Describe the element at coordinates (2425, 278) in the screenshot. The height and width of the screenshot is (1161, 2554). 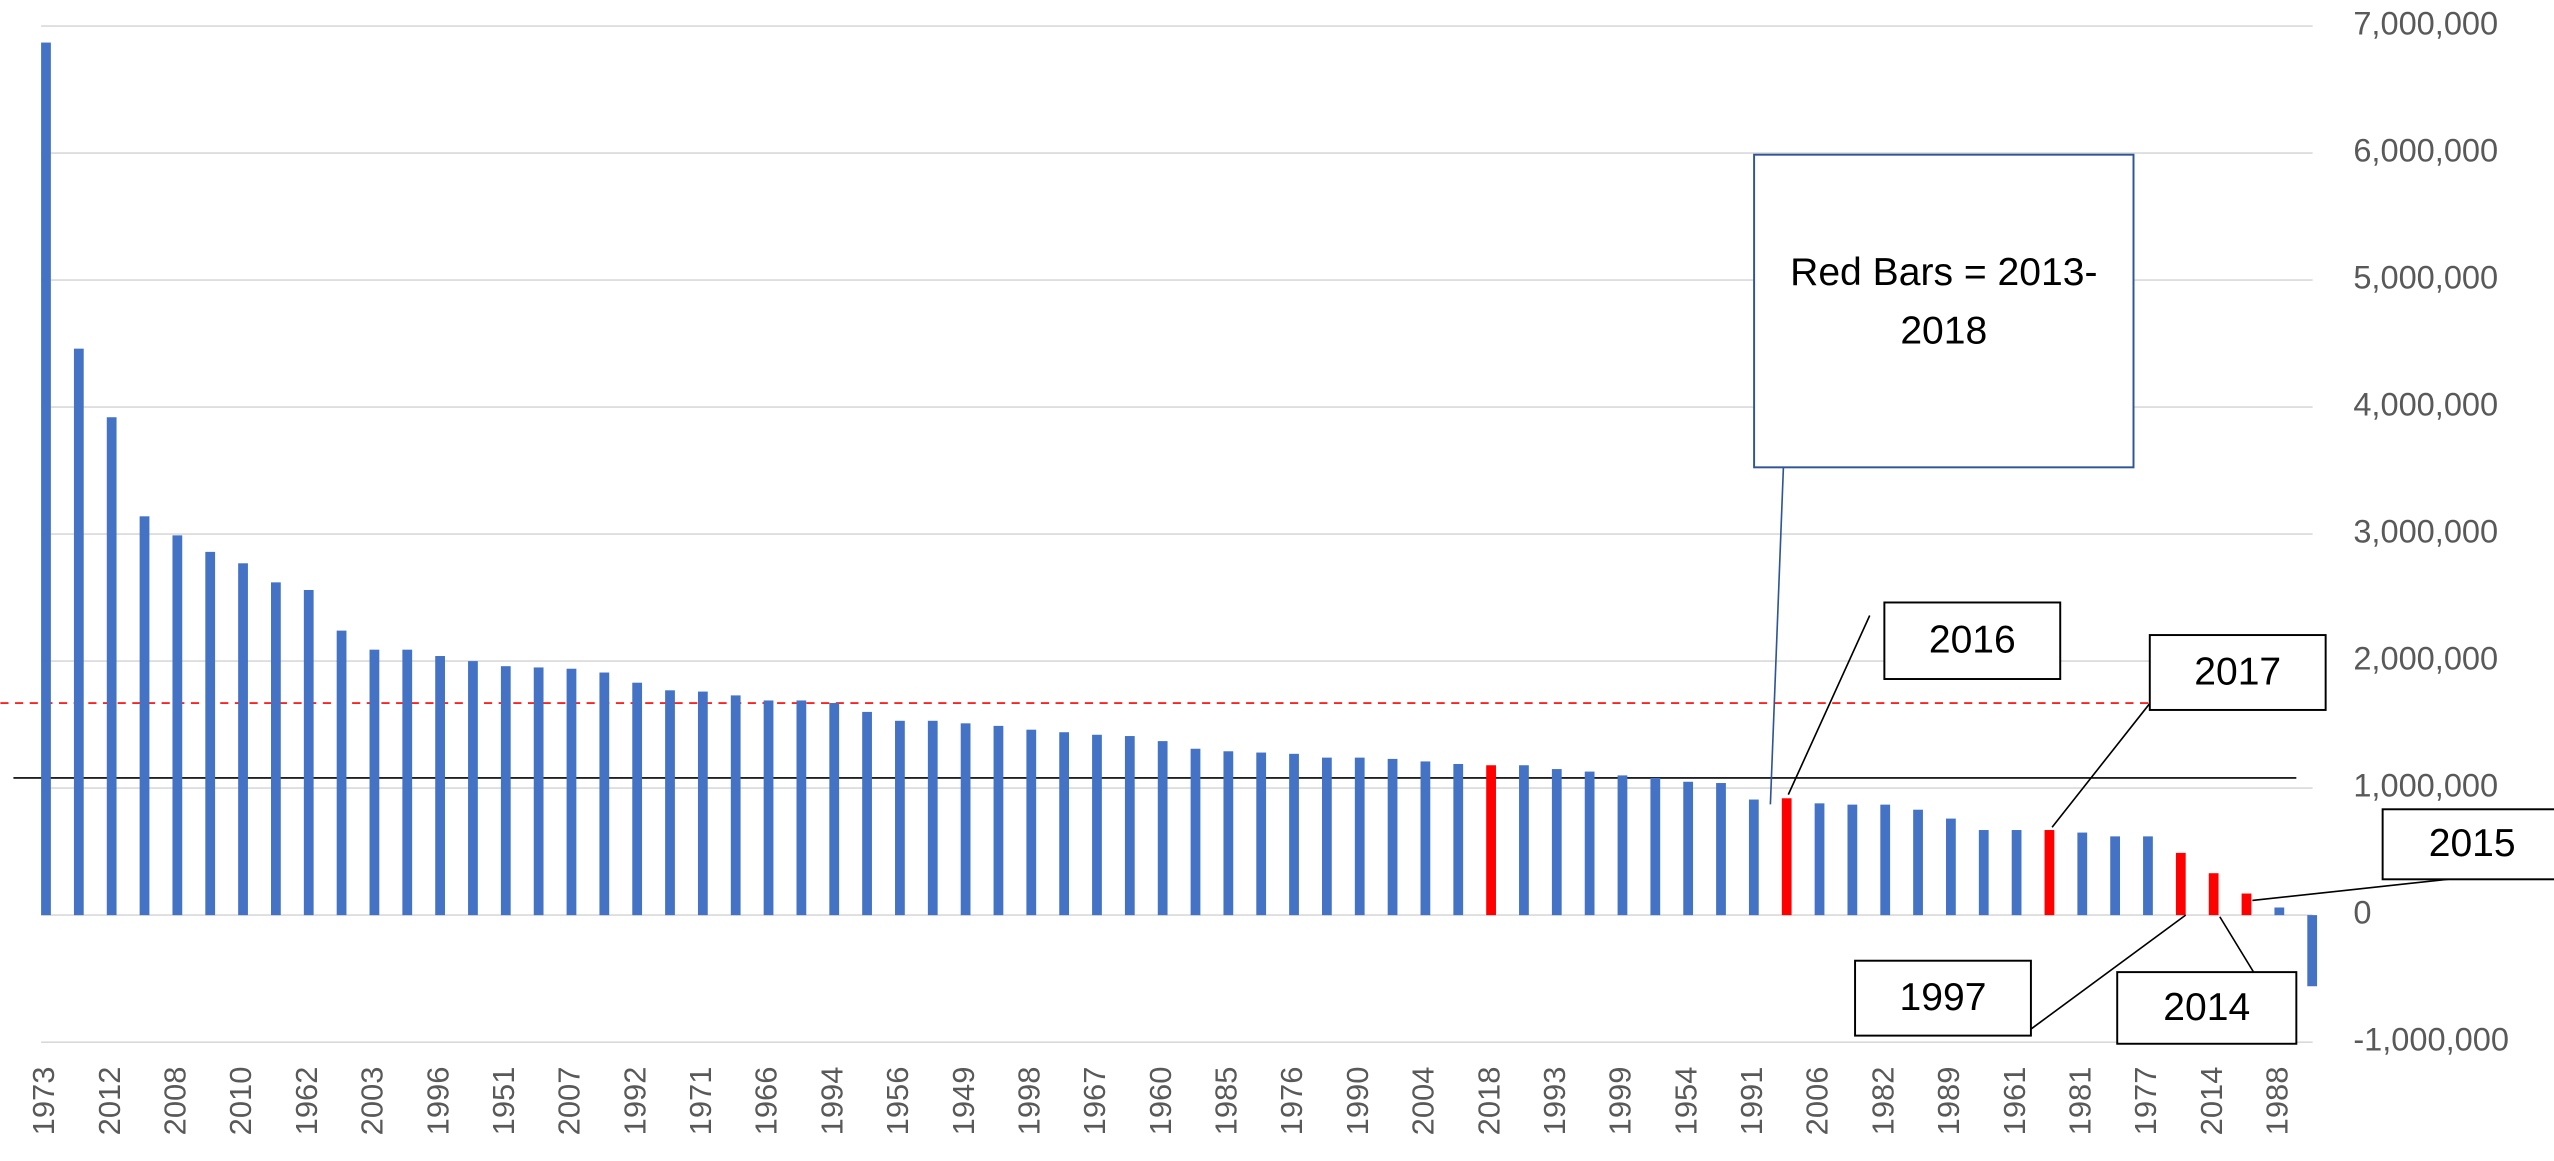
I see `y-tick-label: 5,000,000` at that location.